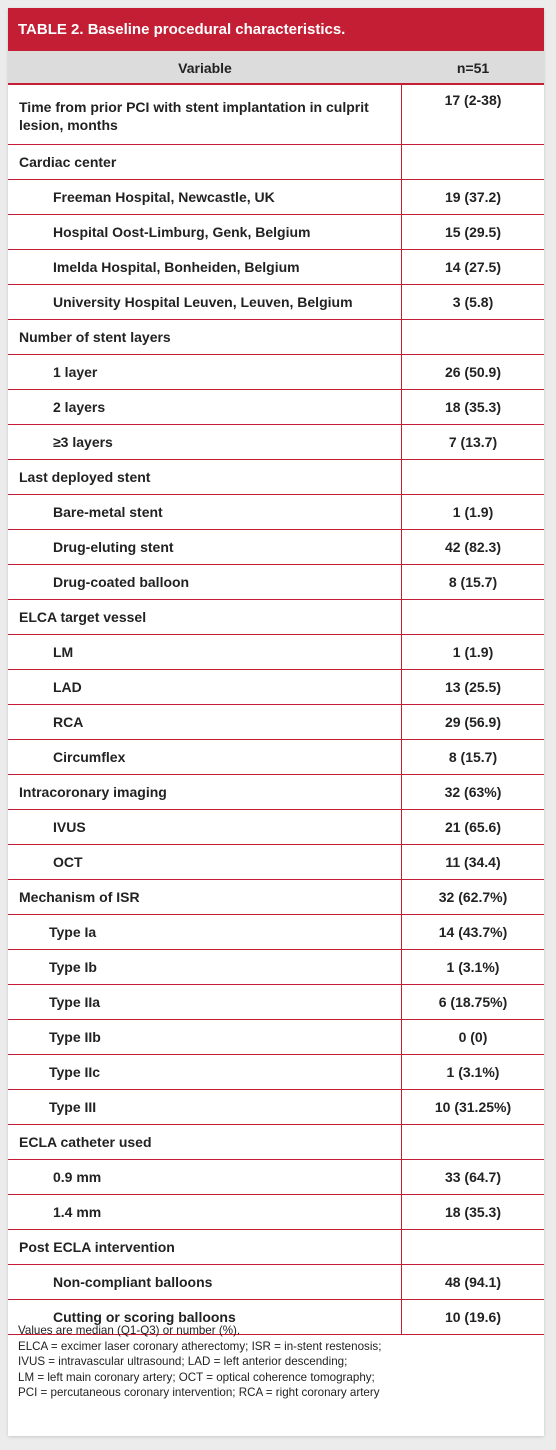 Image resolution: width=556 pixels, height=1450 pixels. I want to click on row-label: Non-compliant balloons, so click(133, 1282).